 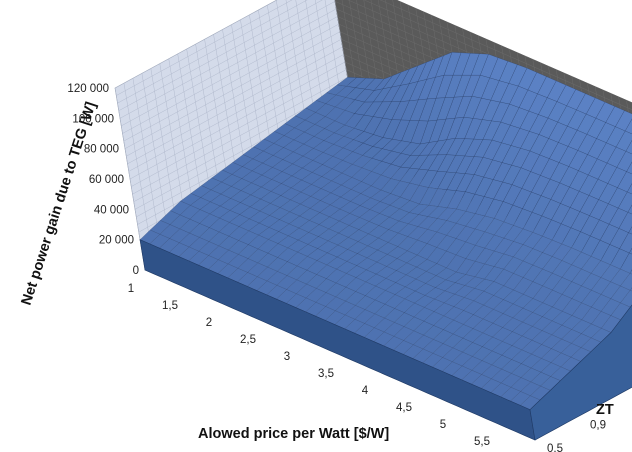 I want to click on surface-side-face, so click(x=580, y=372).